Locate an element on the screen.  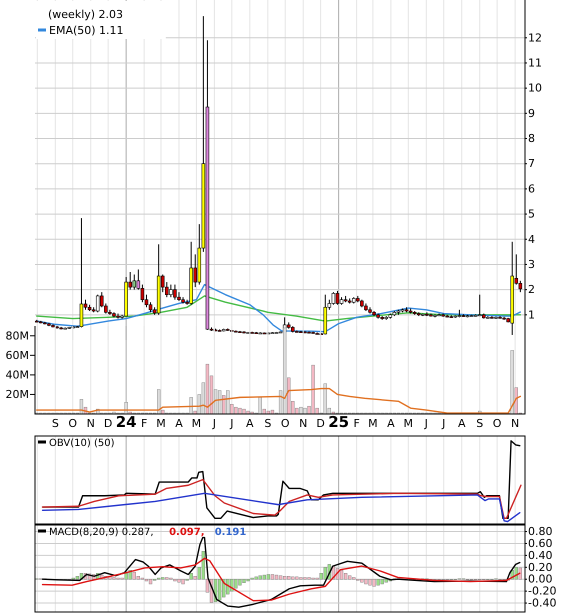
x-tick-label: 25 is located at coordinates (339, 422).